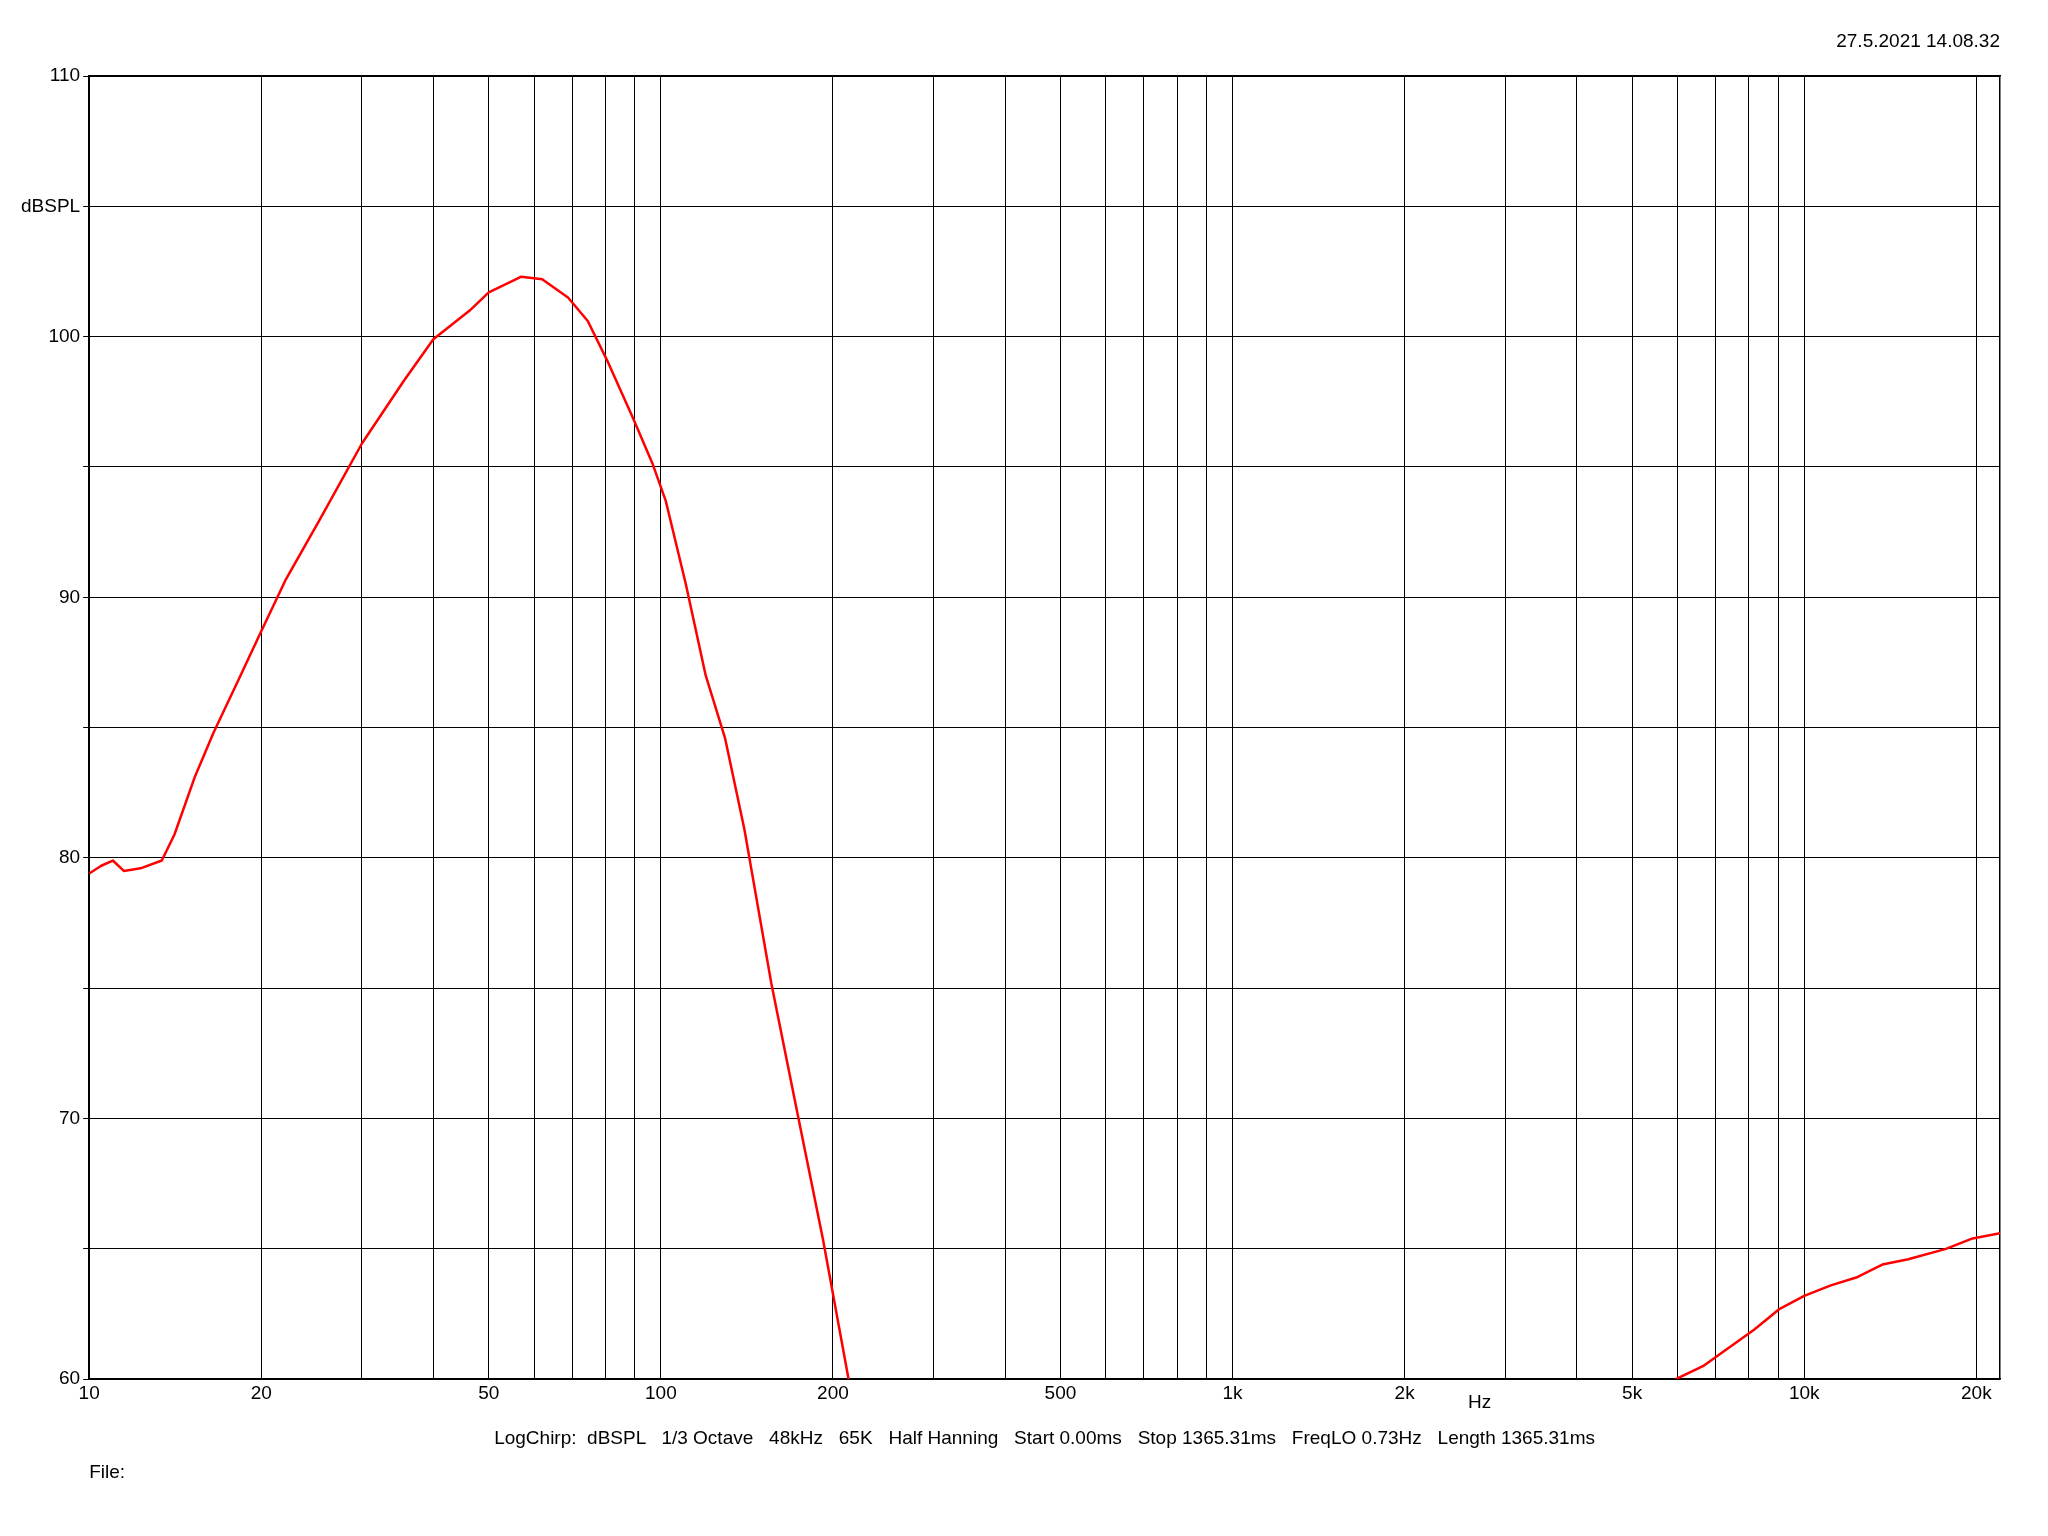 The height and width of the screenshot is (1536, 2048). Describe the element at coordinates (1405, 1392) in the screenshot. I see `x-tick-label: 2k` at that location.